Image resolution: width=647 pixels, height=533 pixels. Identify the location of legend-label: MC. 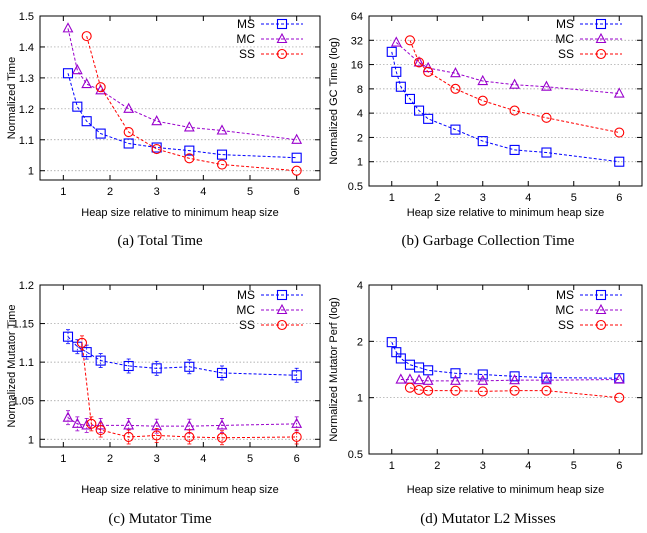
(564, 39).